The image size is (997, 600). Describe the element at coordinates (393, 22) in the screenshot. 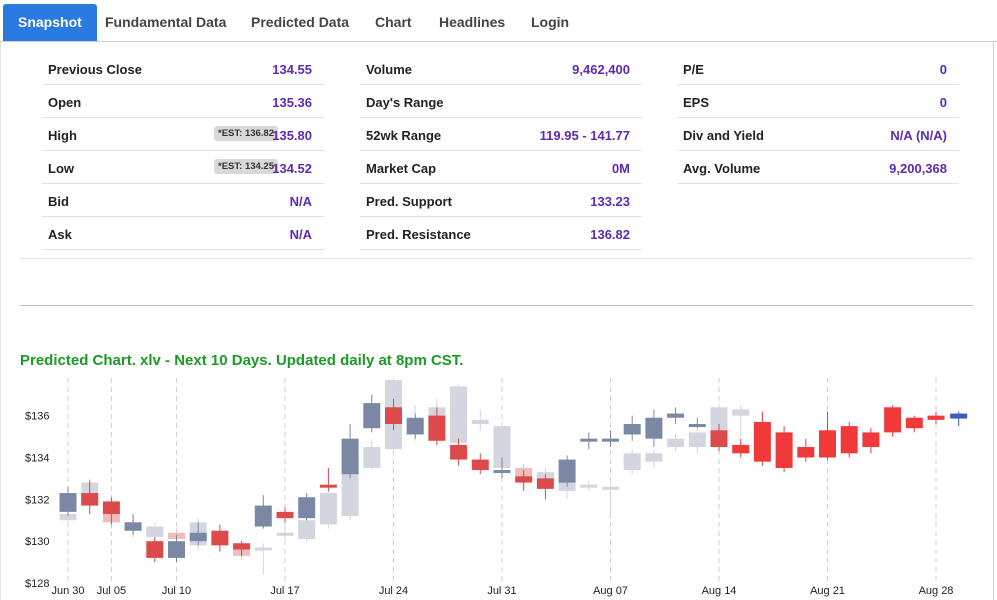

I see `tab-chart: Chart` at that location.